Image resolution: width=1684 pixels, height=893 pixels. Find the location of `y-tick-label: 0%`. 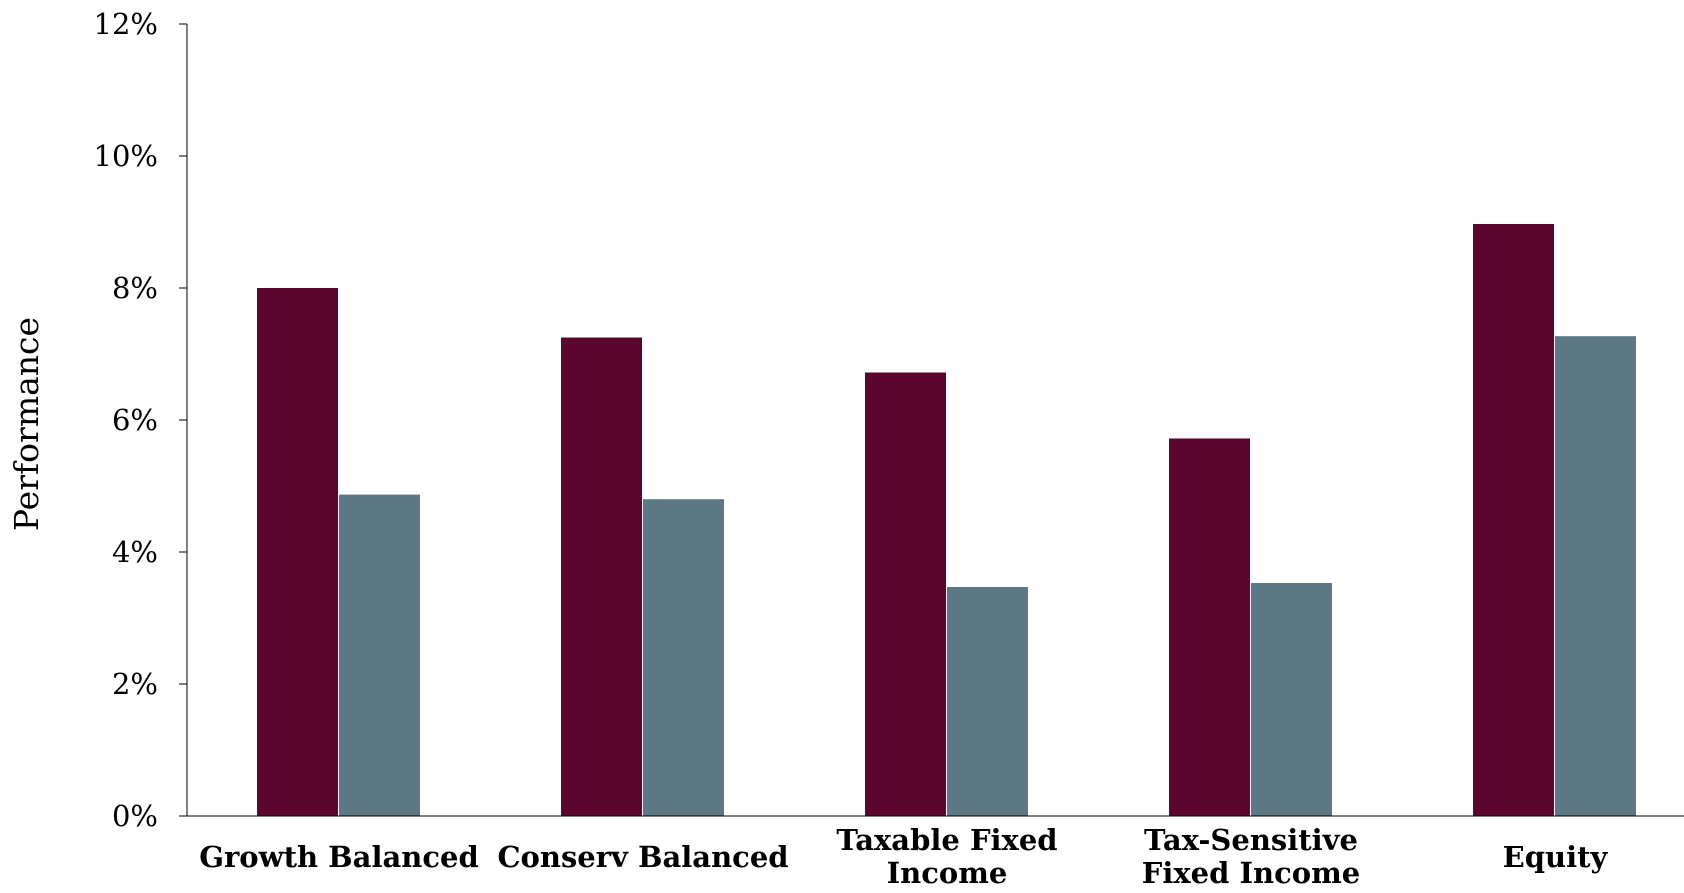

y-tick-label: 0% is located at coordinates (135, 816).